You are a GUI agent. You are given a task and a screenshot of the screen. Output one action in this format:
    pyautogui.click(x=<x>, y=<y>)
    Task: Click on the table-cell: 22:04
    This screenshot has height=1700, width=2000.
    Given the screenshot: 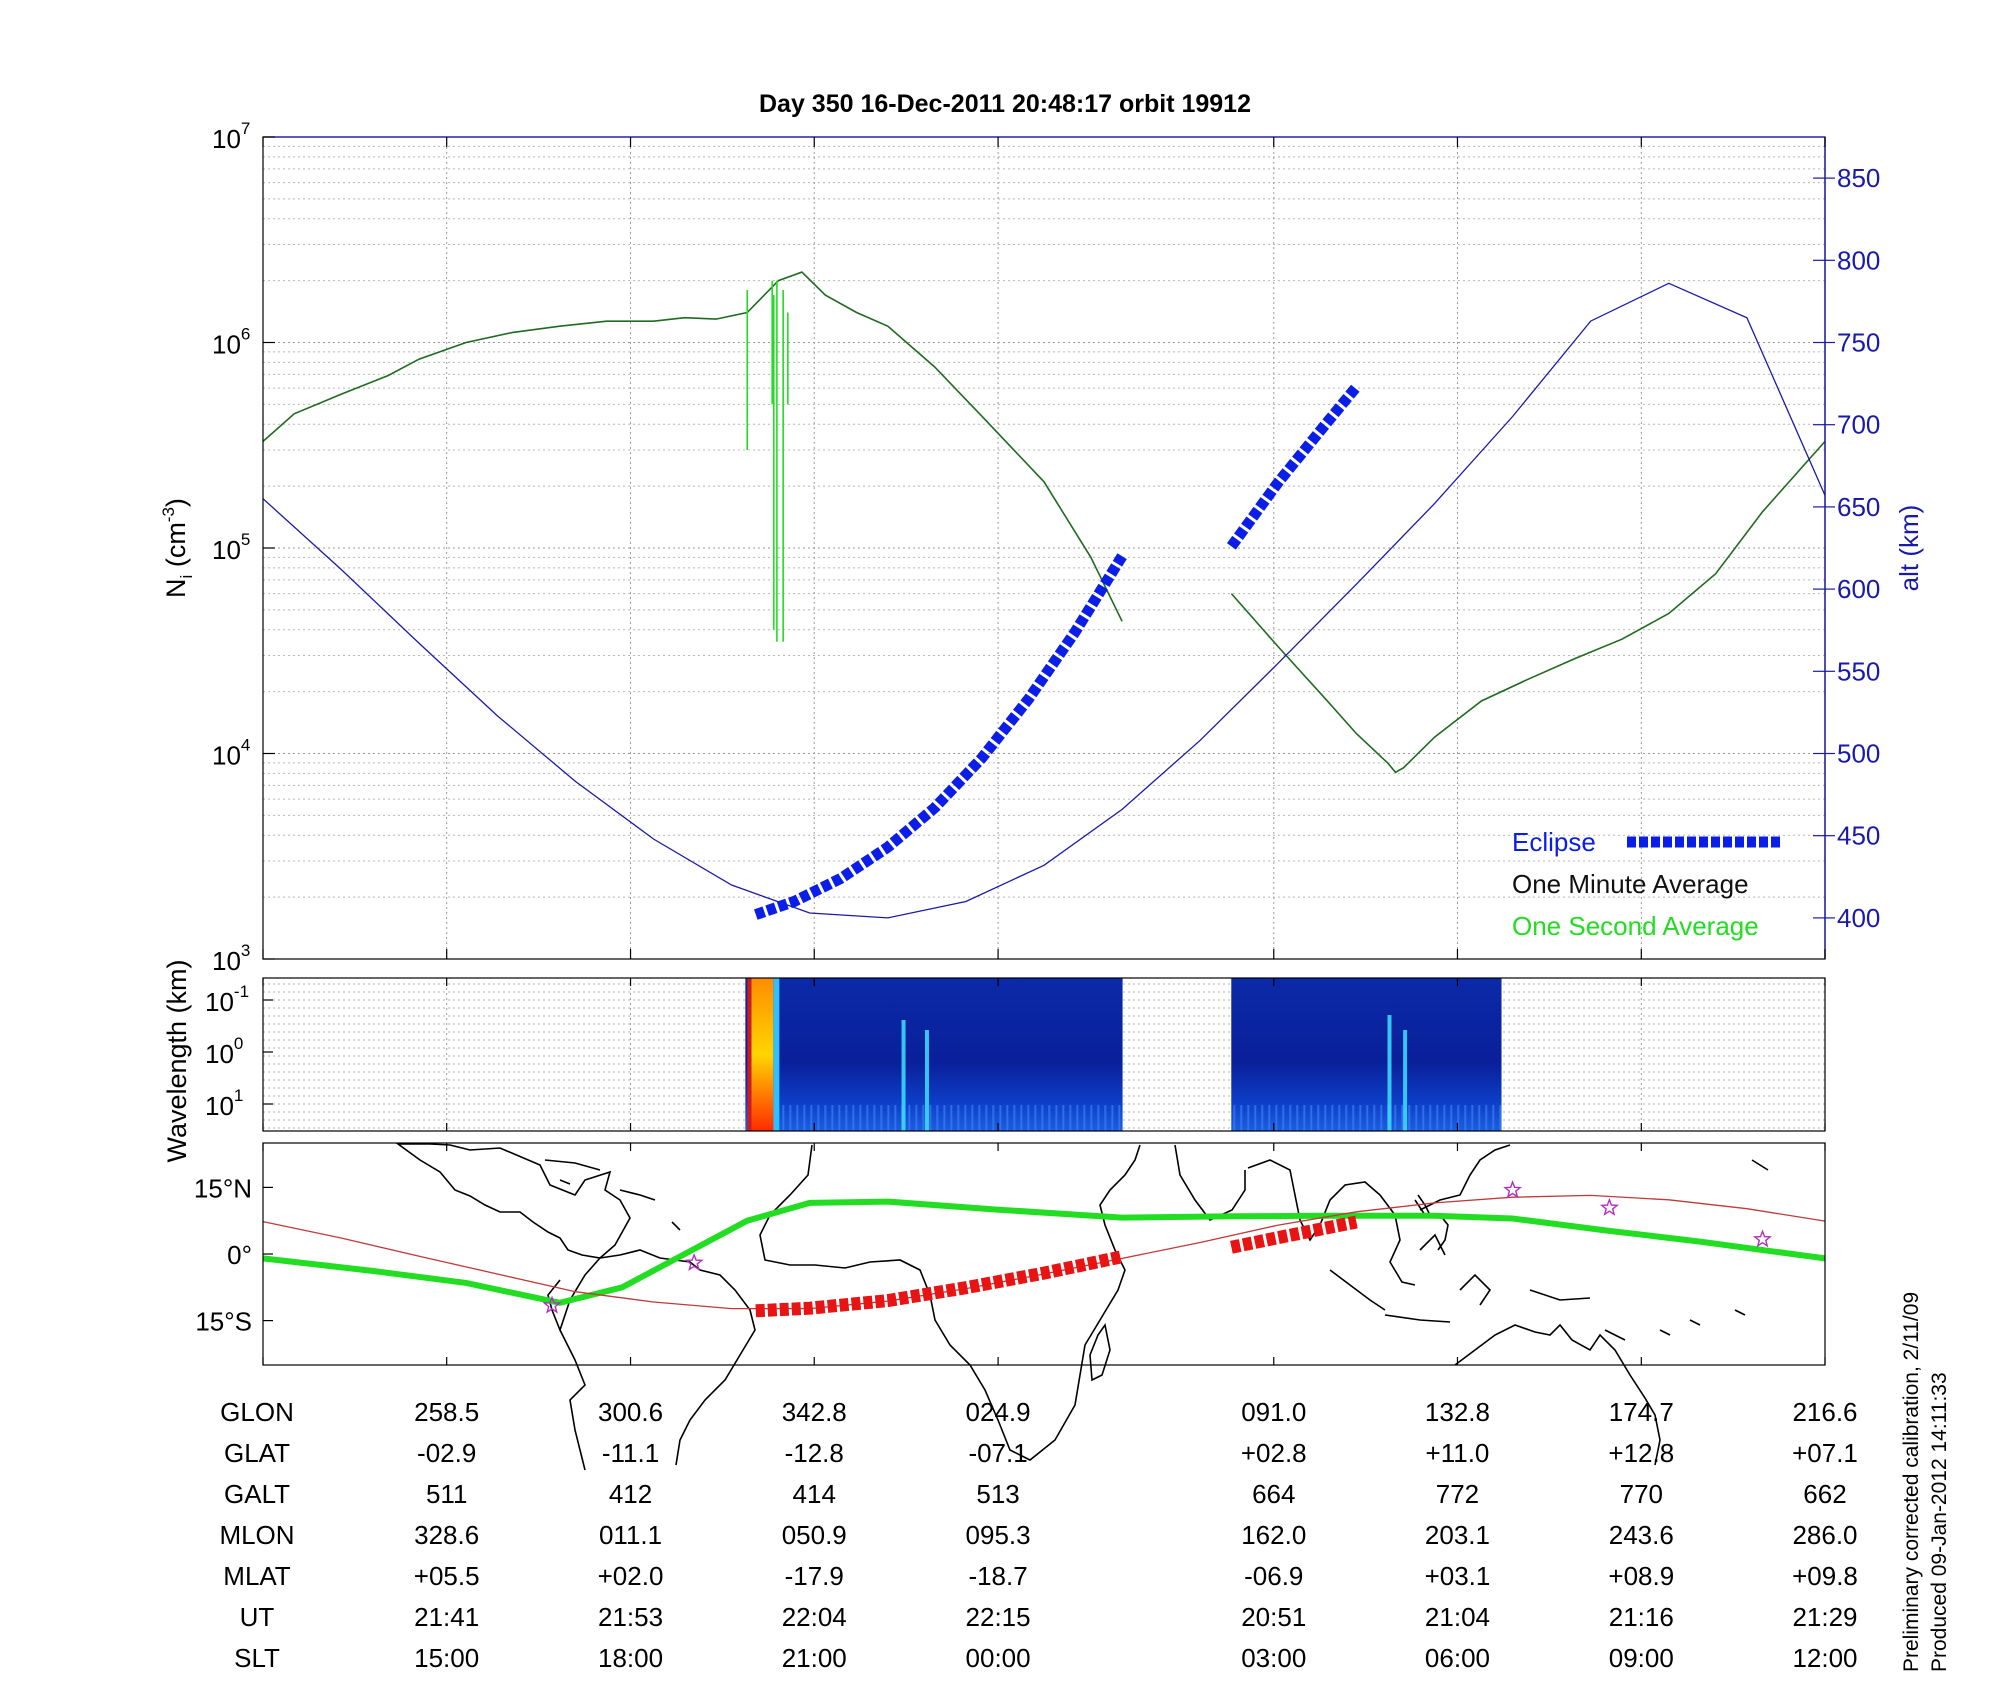 What is the action you would take?
    pyautogui.click(x=814, y=1617)
    